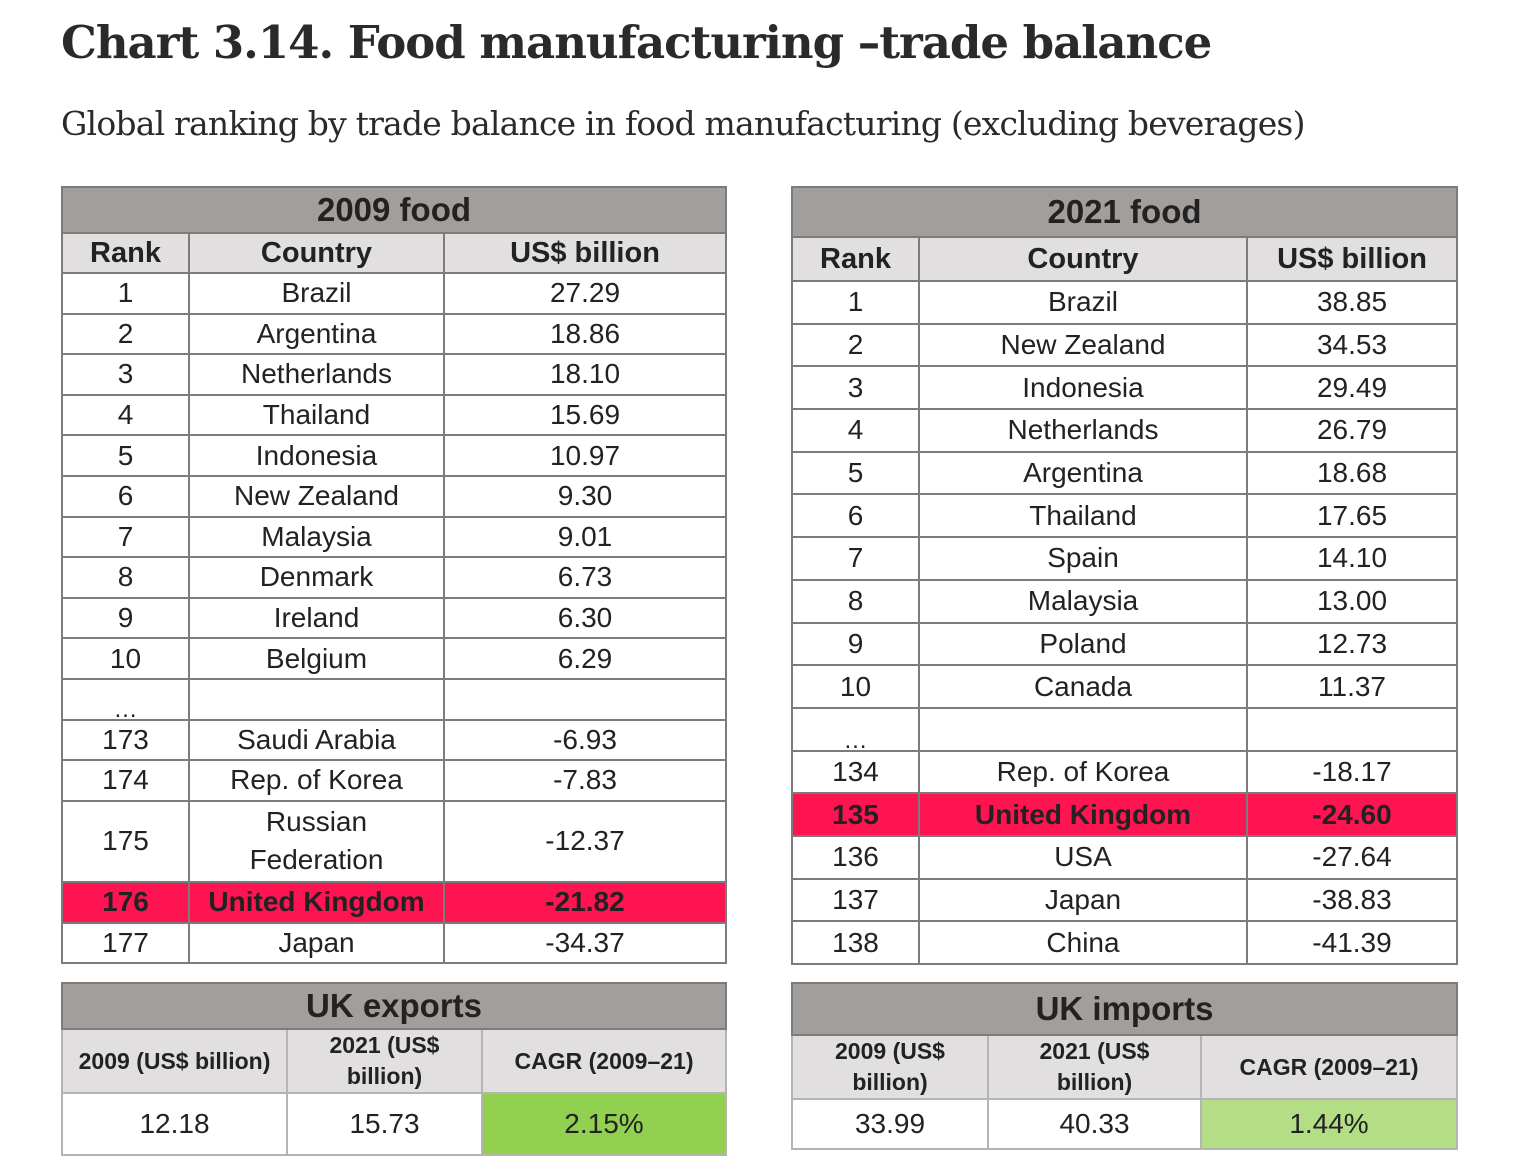 This screenshot has height=1176, width=1515. I want to click on cell-country: Poland, so click(1083, 644).